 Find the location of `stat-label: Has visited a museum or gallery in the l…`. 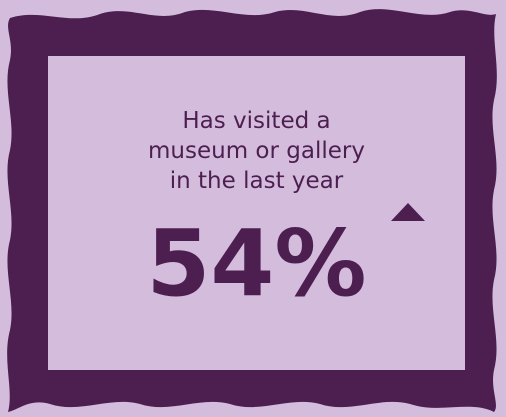

stat-label: Has visited a museum or gallery in the l… is located at coordinates (256, 151).